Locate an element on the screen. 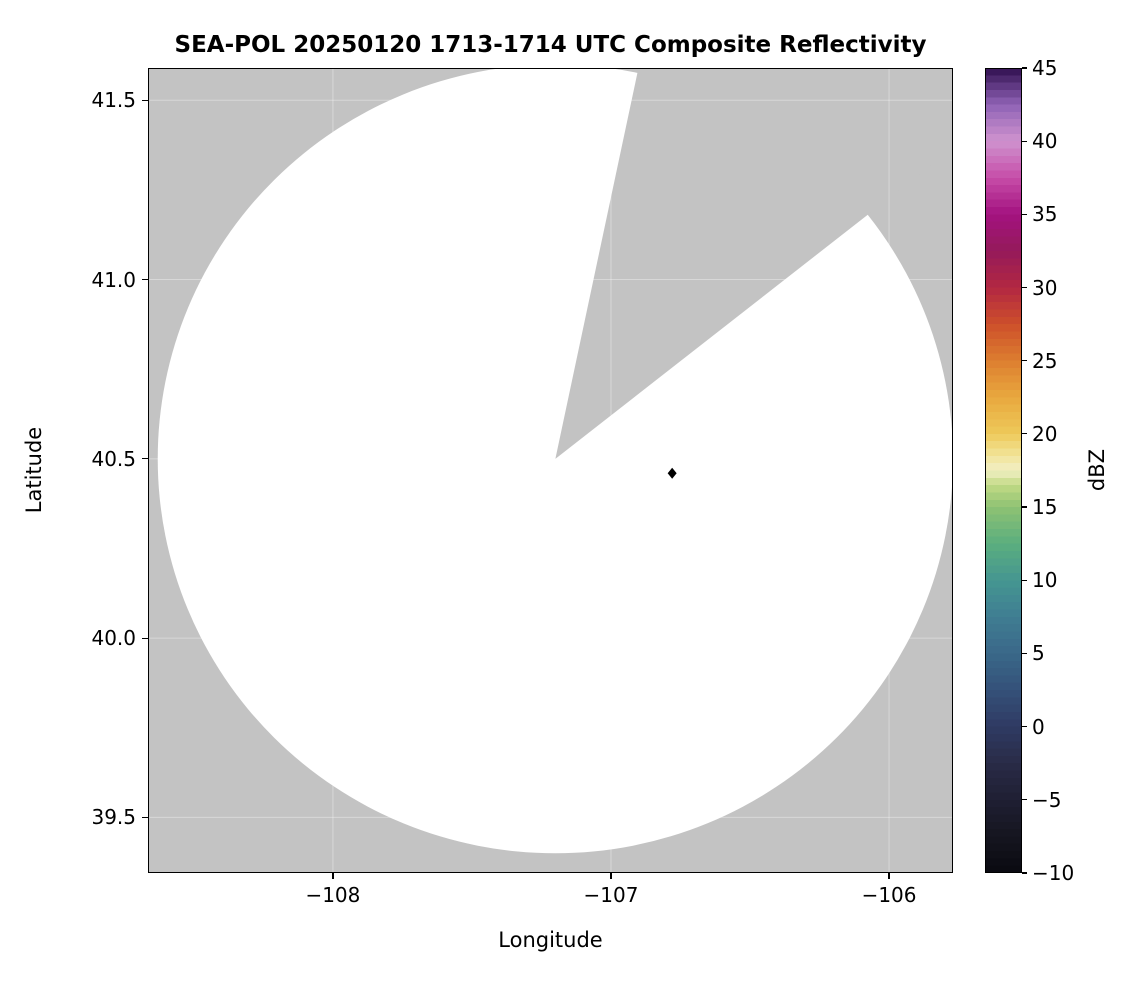  colorbar-tick-label: 10 is located at coordinates (1045, 580).